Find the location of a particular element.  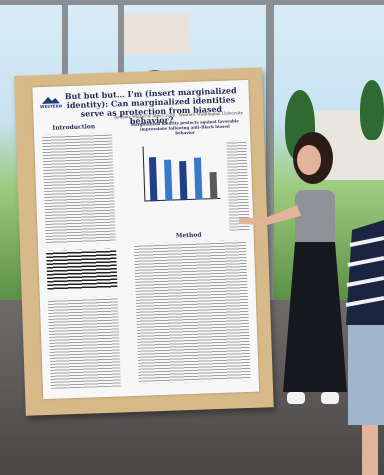

viewer-stripes is located at coordinates (364, 271).